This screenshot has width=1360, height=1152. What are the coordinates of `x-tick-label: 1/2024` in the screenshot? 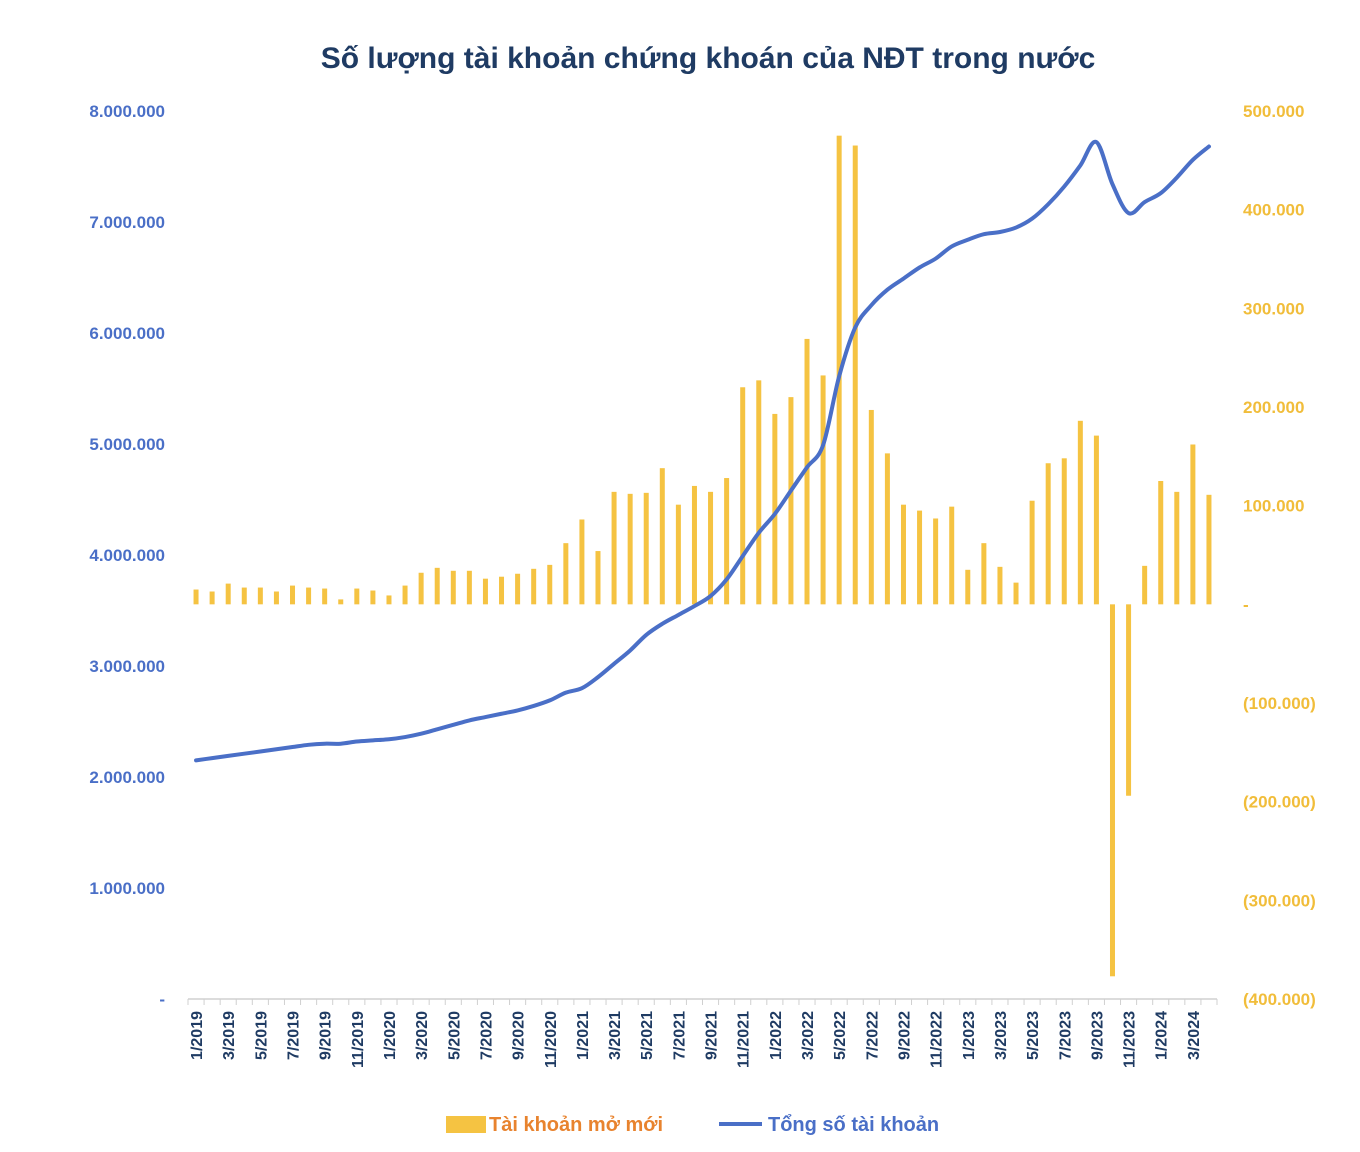 It's located at (1162, 1035).